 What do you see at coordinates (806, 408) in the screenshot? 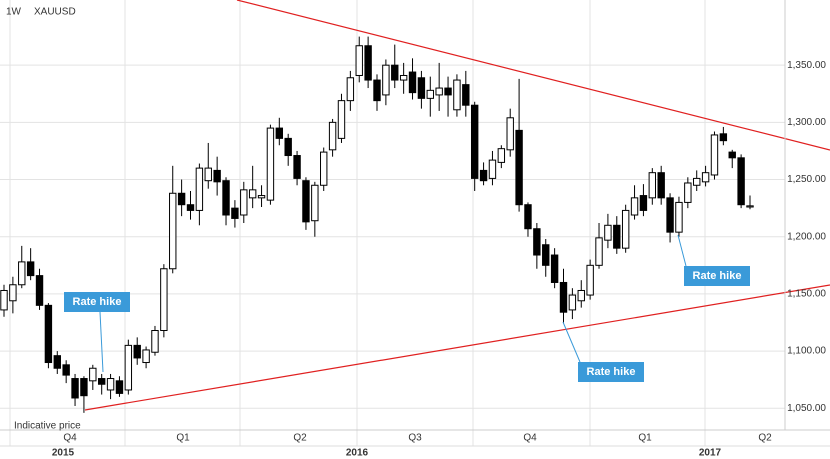
I see `y-tick-label: 1,050.00` at bounding box center [806, 408].